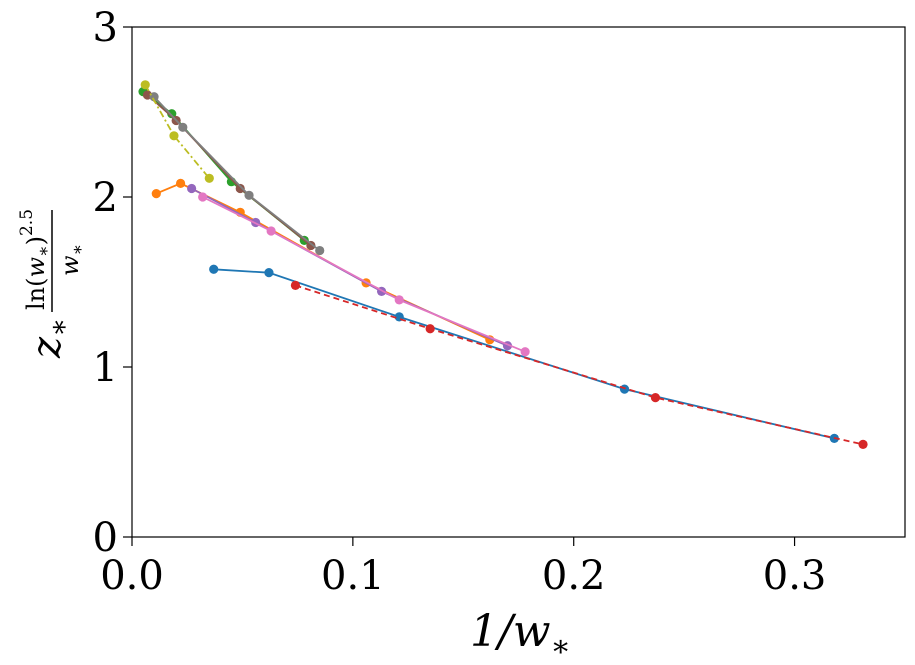 The width and height of the screenshot is (915, 665). Describe the element at coordinates (72, 260) in the screenshot. I see `svg-text: w∗` at that location.